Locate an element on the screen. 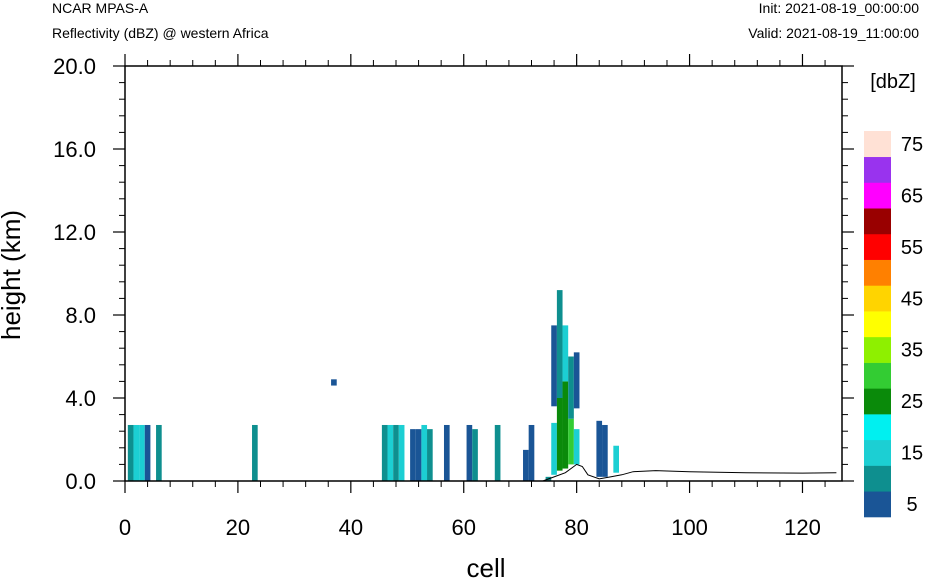  colorbar-label: 15 is located at coordinates (912, 454).